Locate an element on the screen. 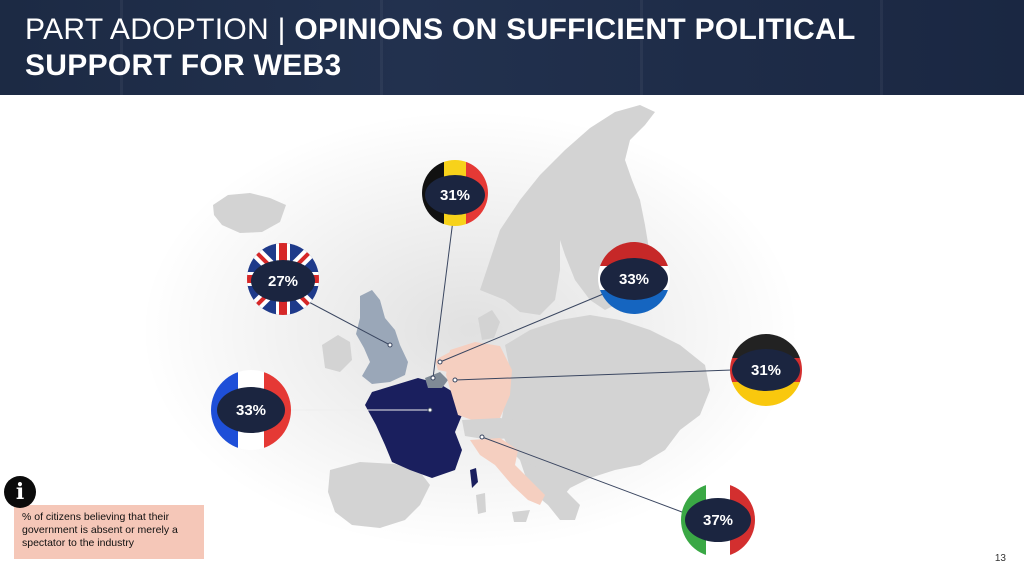  line-germany is located at coordinates (593, 375).